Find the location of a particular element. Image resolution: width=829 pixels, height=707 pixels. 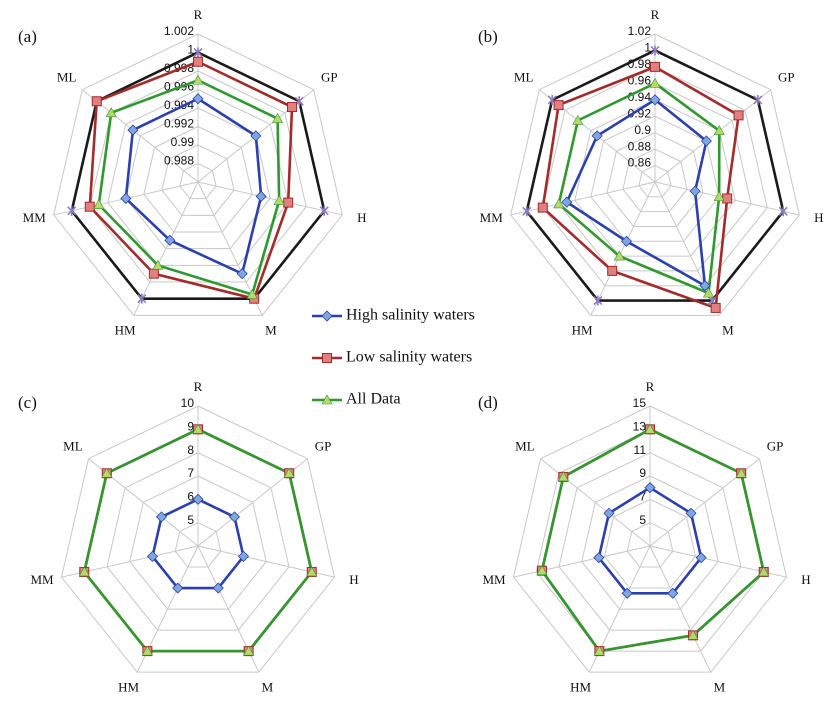

panel-label: (d) is located at coordinates (488, 402).